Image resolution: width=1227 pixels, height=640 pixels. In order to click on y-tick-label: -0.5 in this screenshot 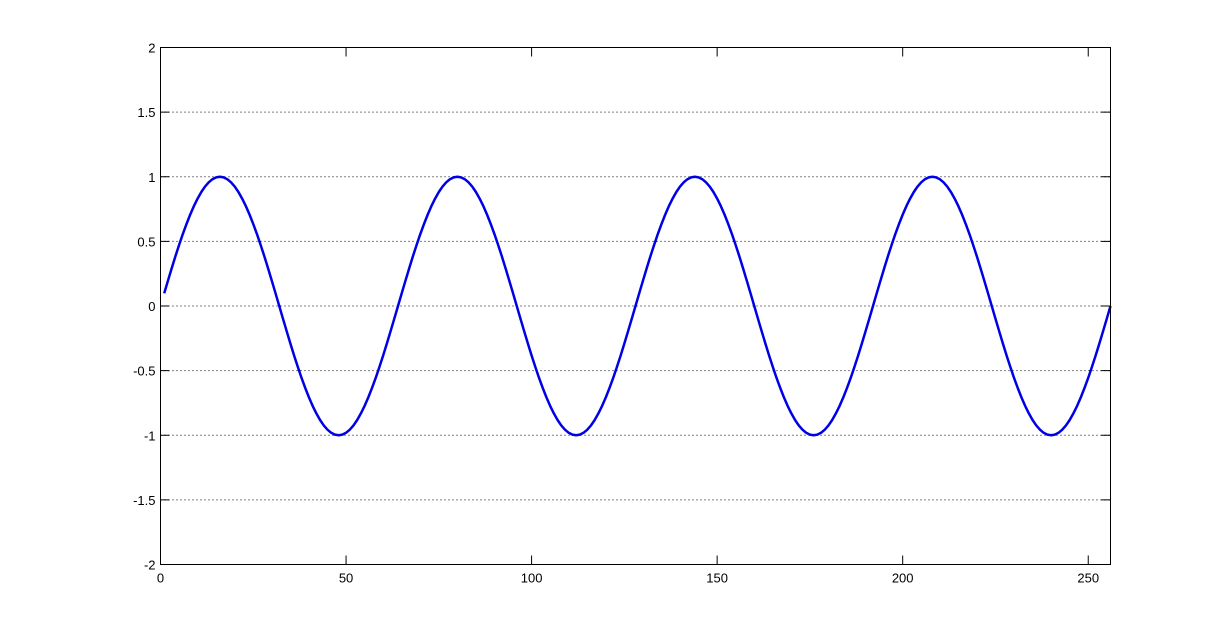, I will do `click(144, 371)`.